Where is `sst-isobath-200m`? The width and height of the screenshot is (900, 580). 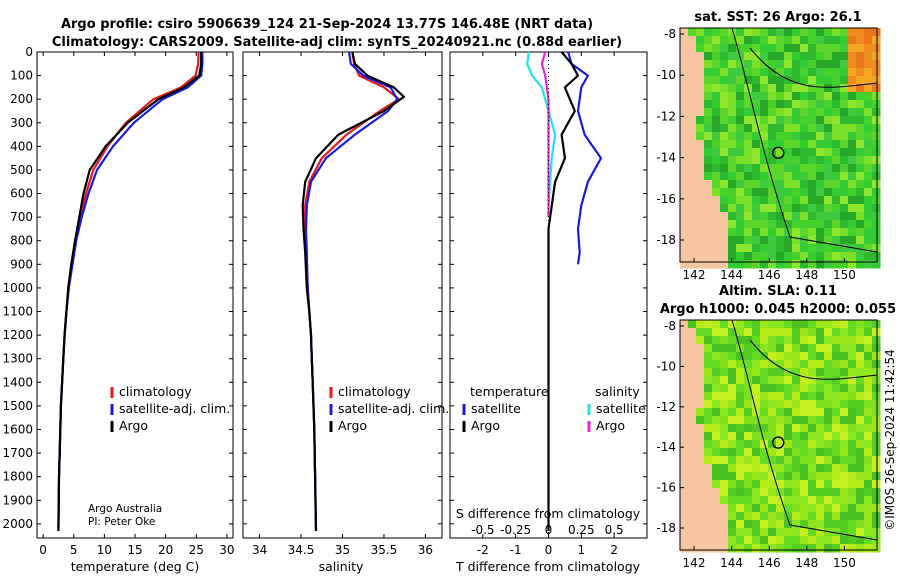 sst-isobath-200m is located at coordinates (804, 140).